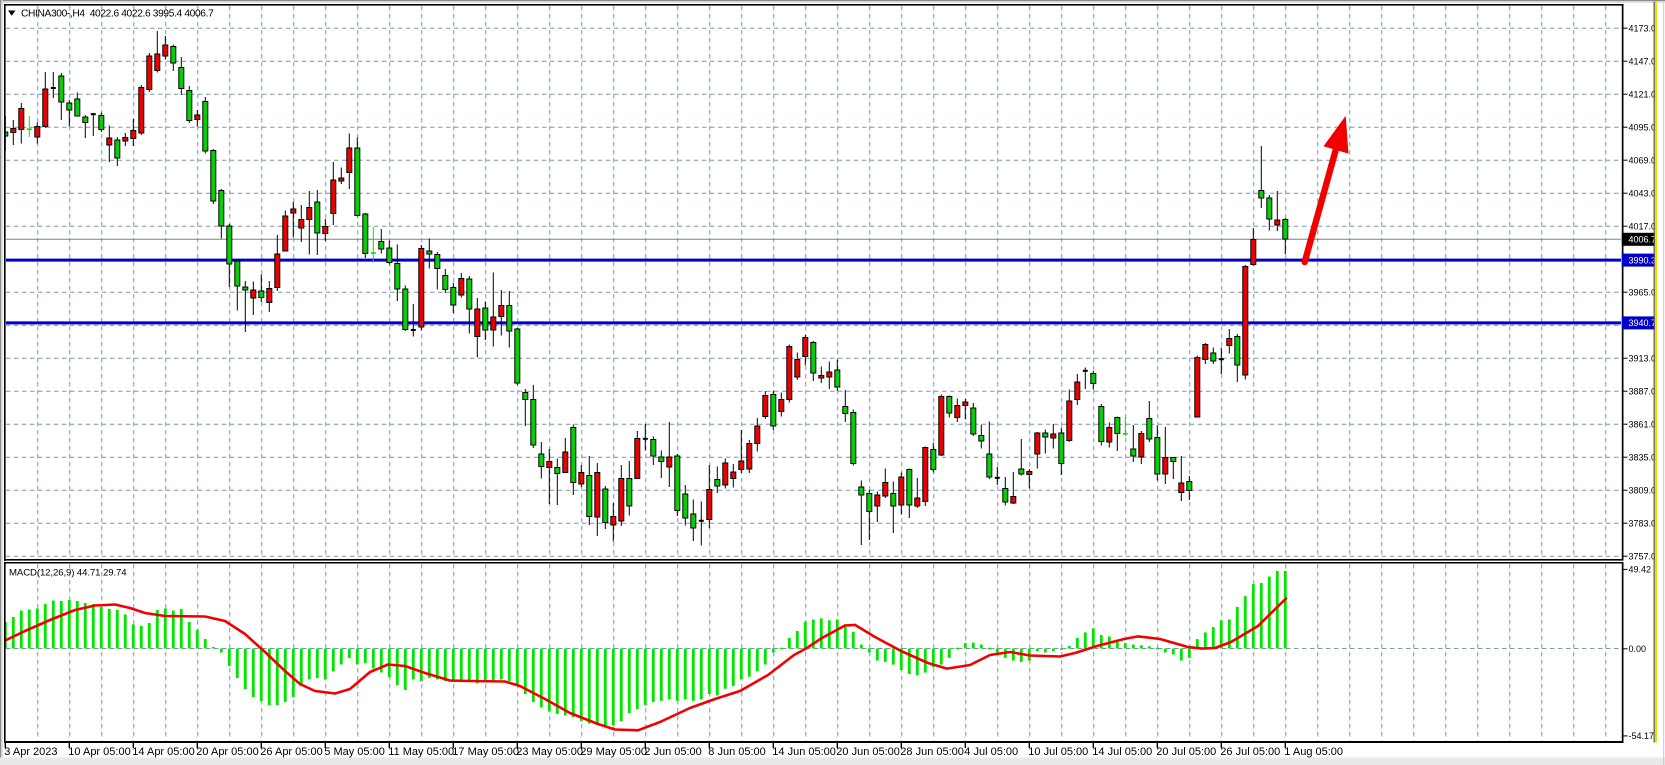  What do you see at coordinates (68, 573) in the screenshot?
I see `svg-text: MACD(12,26,9) 44.71 29.74` at bounding box center [68, 573].